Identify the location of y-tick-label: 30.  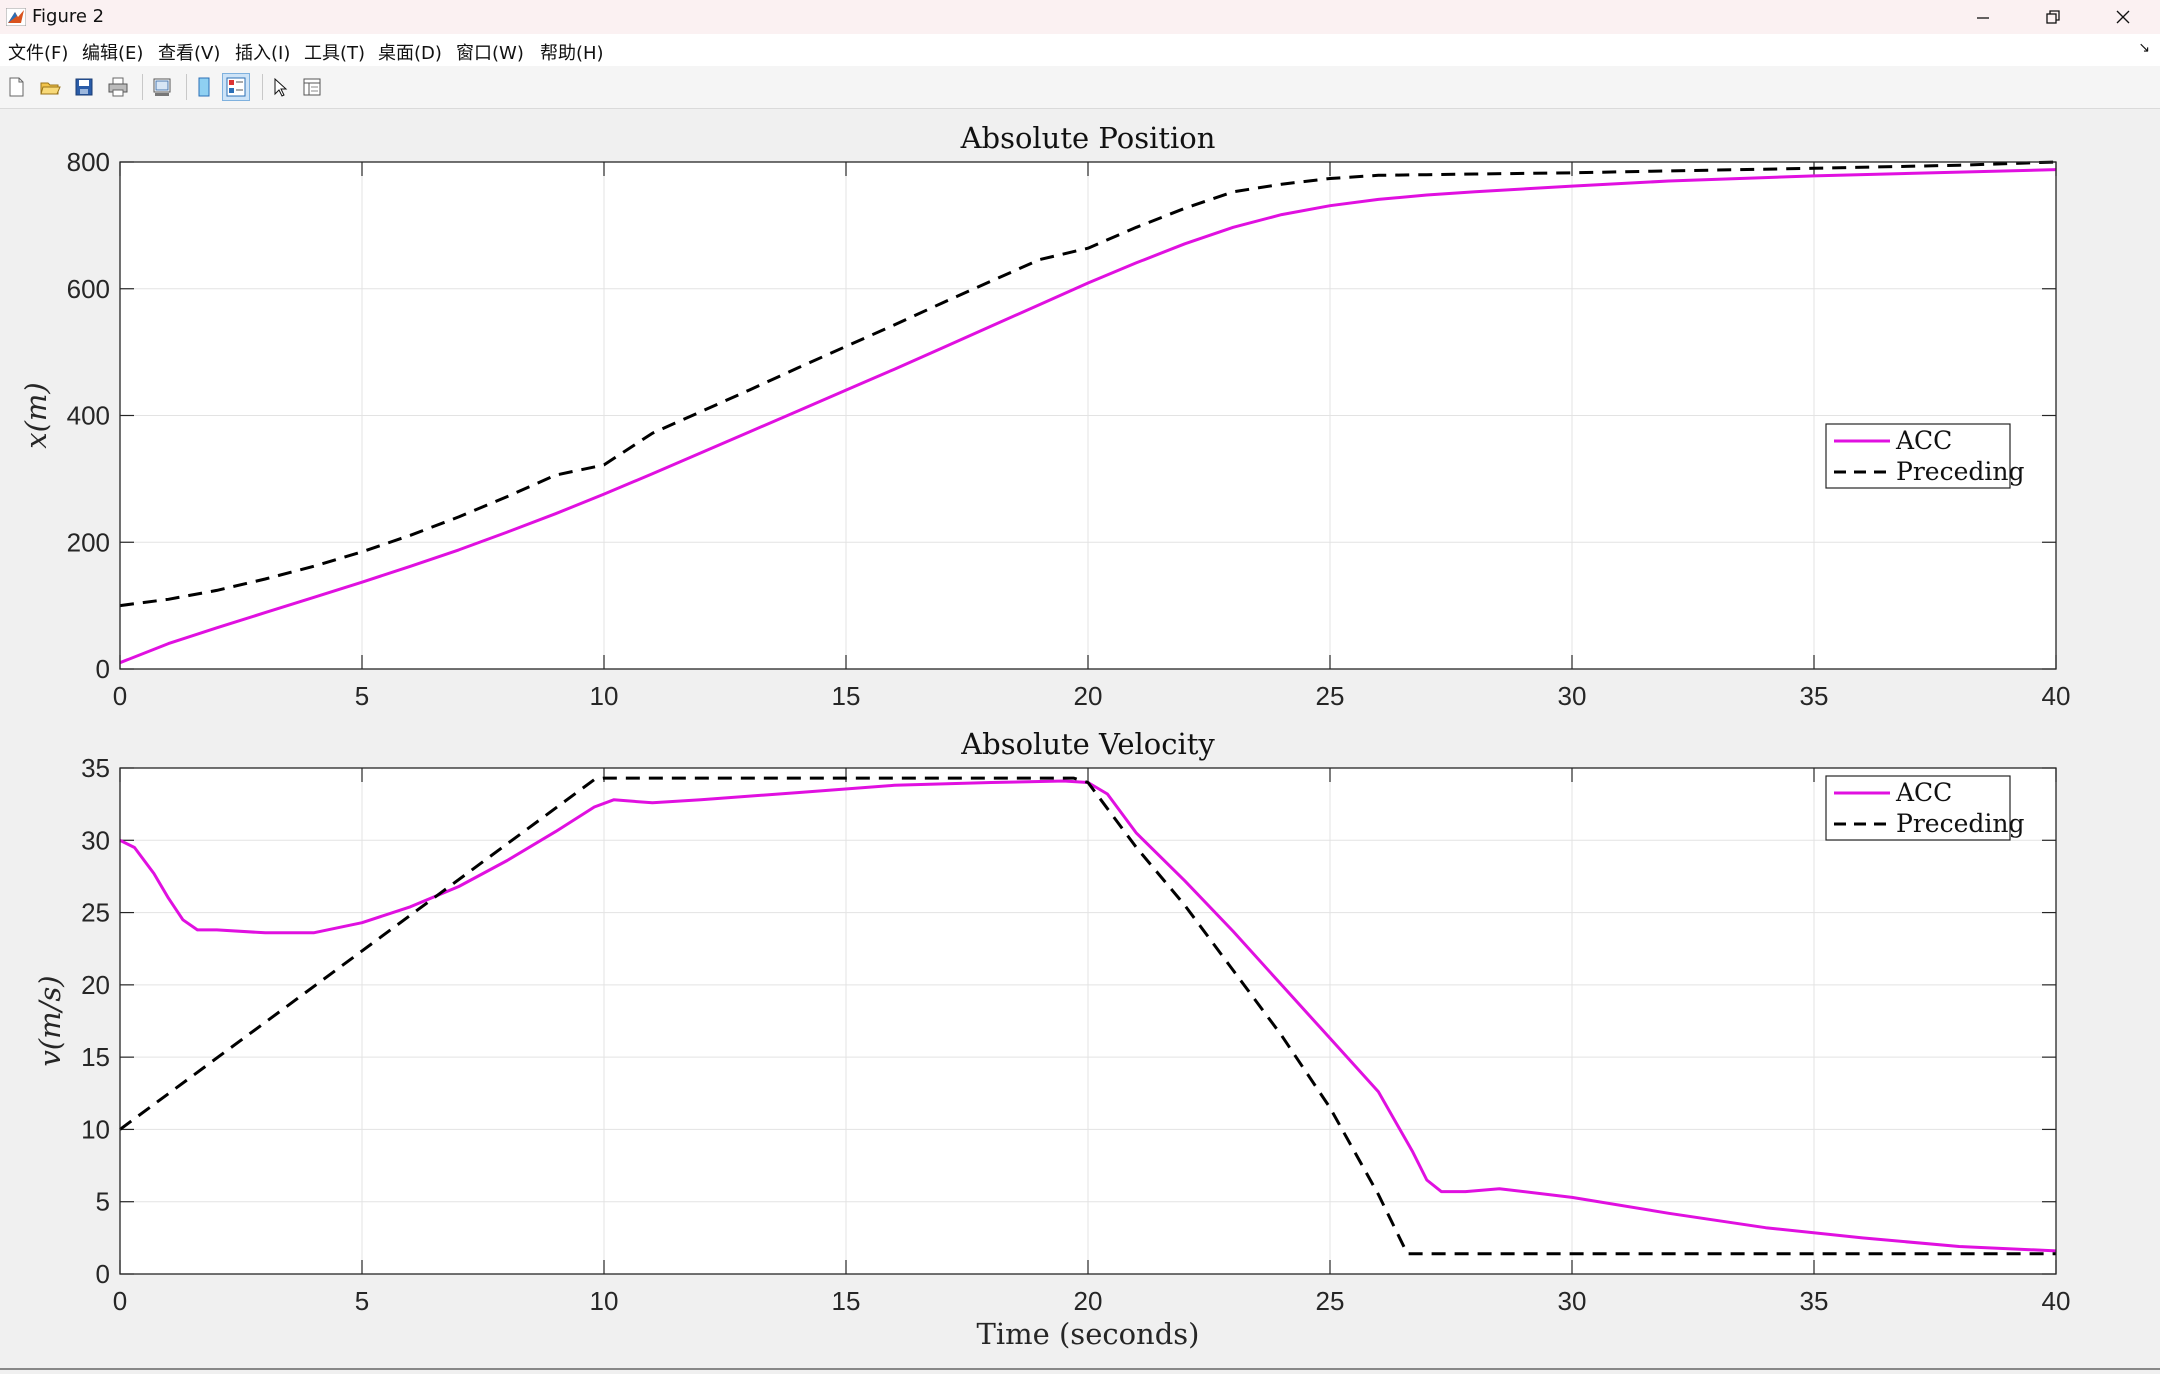
(95, 840).